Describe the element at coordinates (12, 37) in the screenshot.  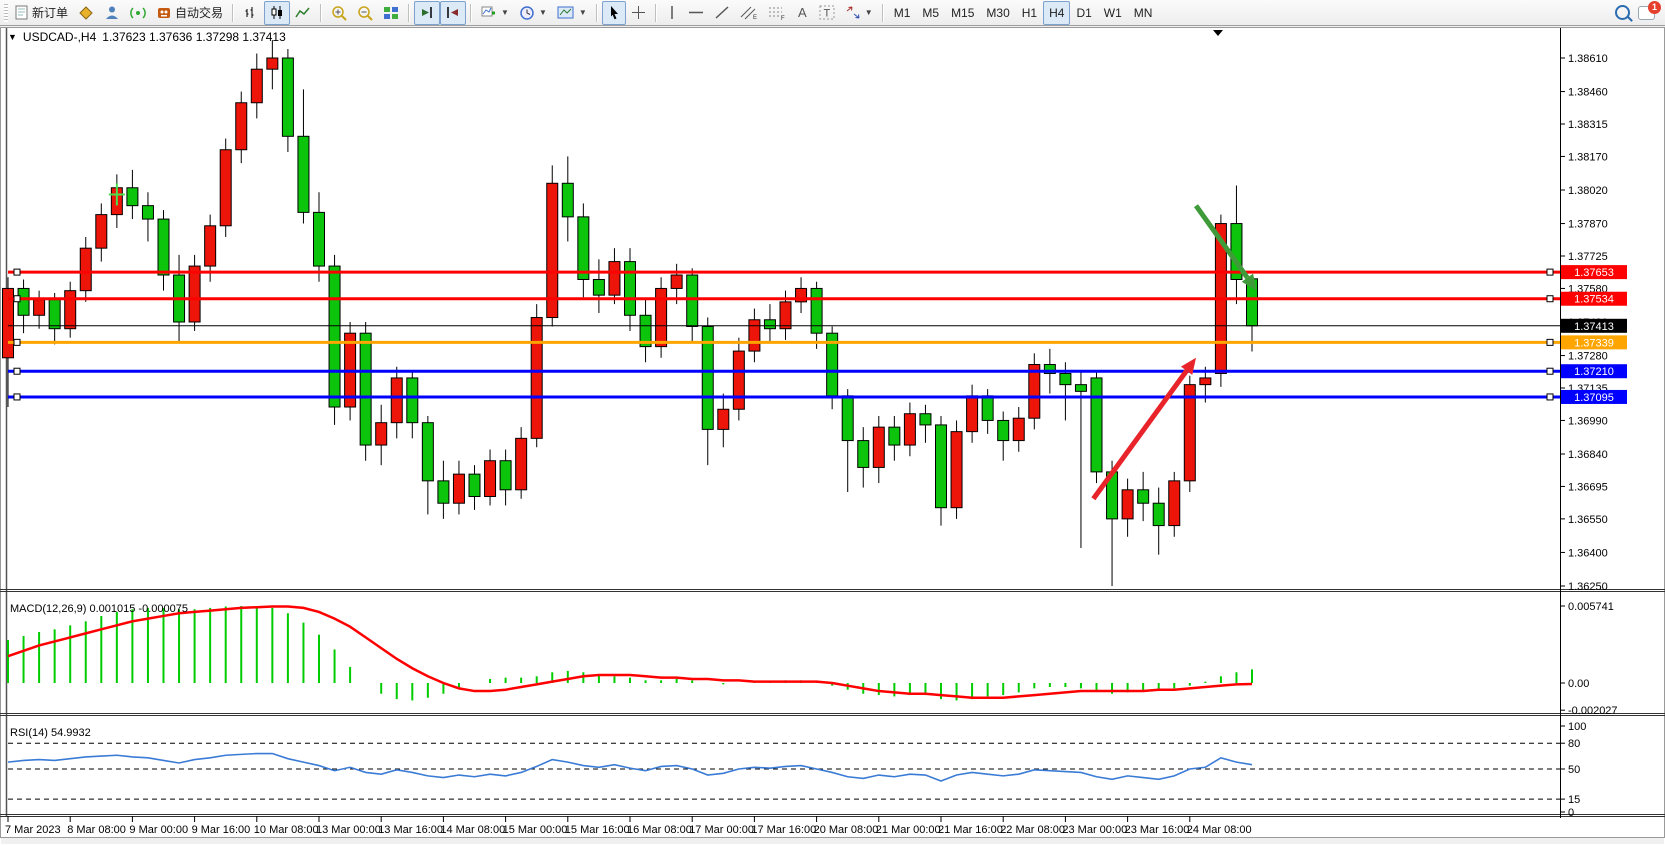
I see `collapse-objects-icon: ▼` at that location.